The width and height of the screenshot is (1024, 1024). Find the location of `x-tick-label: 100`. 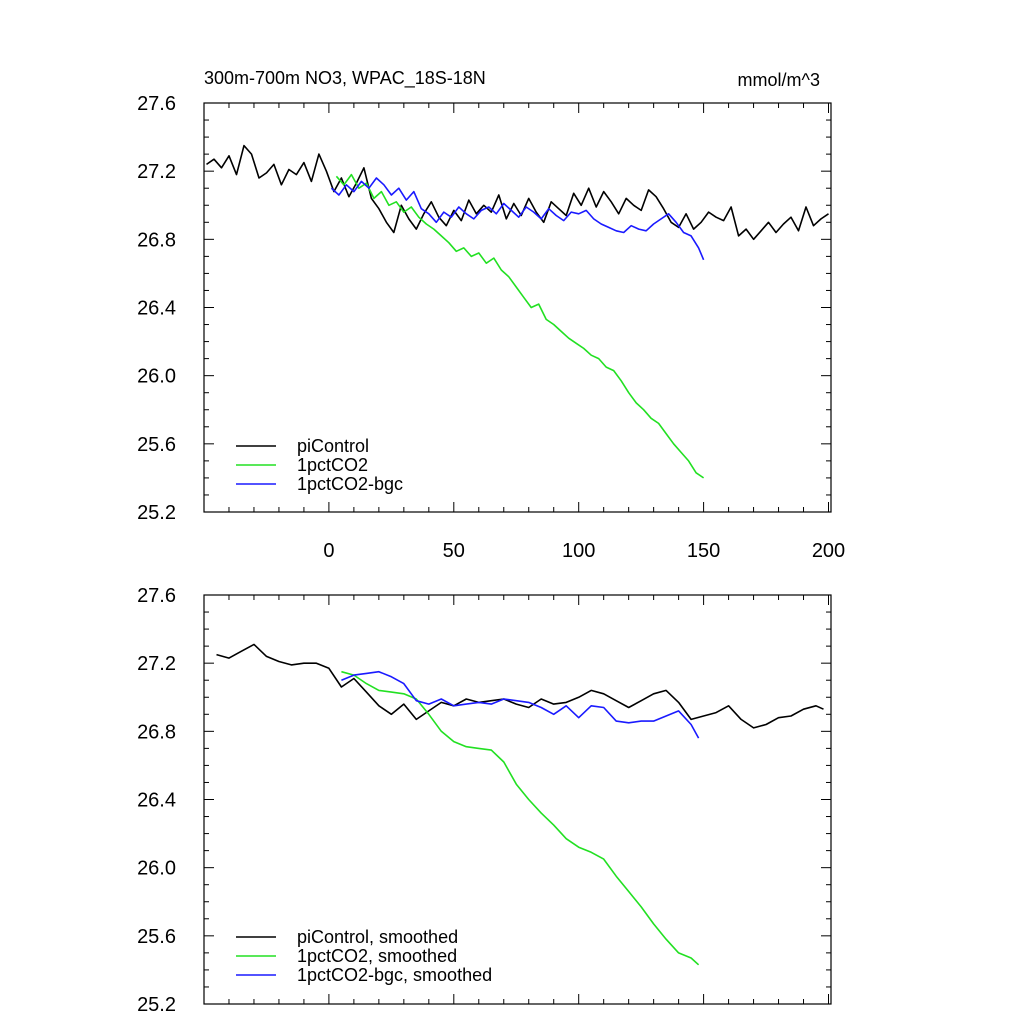

x-tick-label: 100 is located at coordinates (578, 551).